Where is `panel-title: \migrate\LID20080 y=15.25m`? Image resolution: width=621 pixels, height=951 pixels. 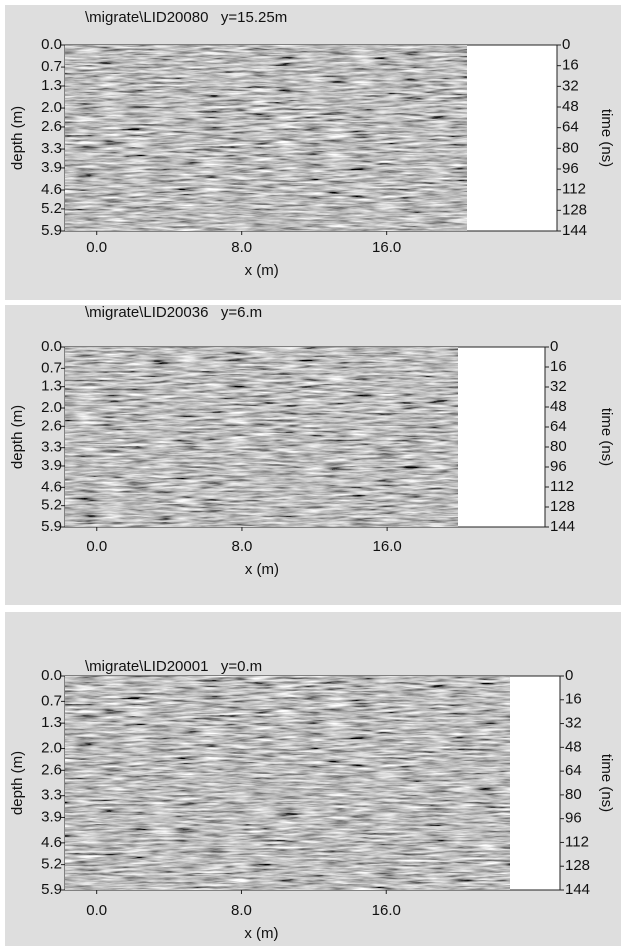 panel-title: \migrate\LID20080 y=15.25m is located at coordinates (186, 17).